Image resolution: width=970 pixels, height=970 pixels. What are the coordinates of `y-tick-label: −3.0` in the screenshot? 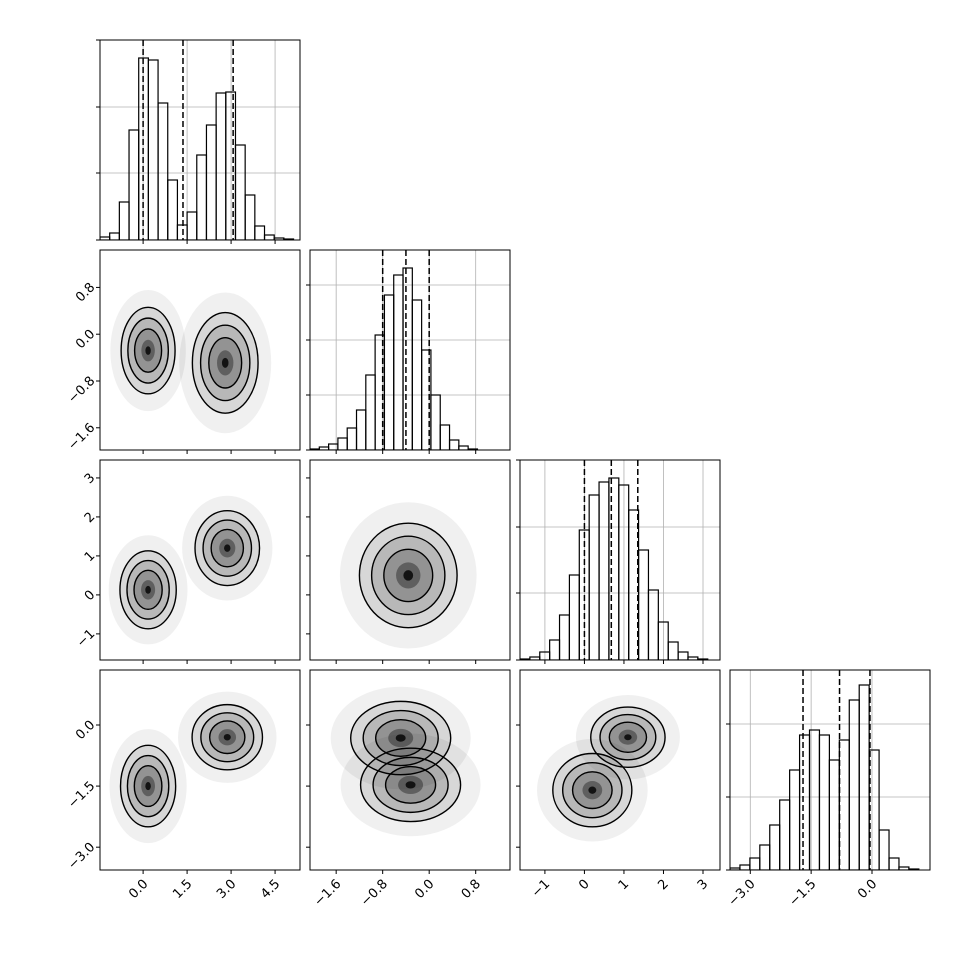 It's located at (81, 856).